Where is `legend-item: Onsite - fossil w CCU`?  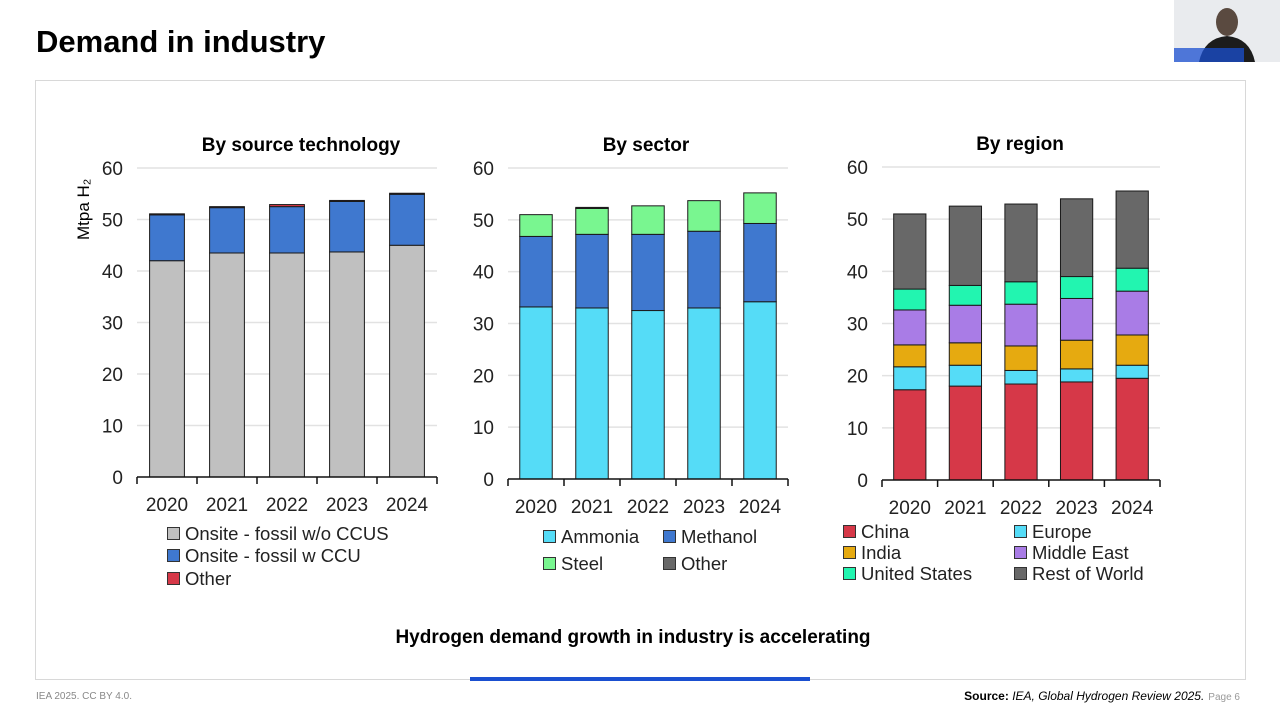 legend-item: Onsite - fossil w CCU is located at coordinates (264, 556).